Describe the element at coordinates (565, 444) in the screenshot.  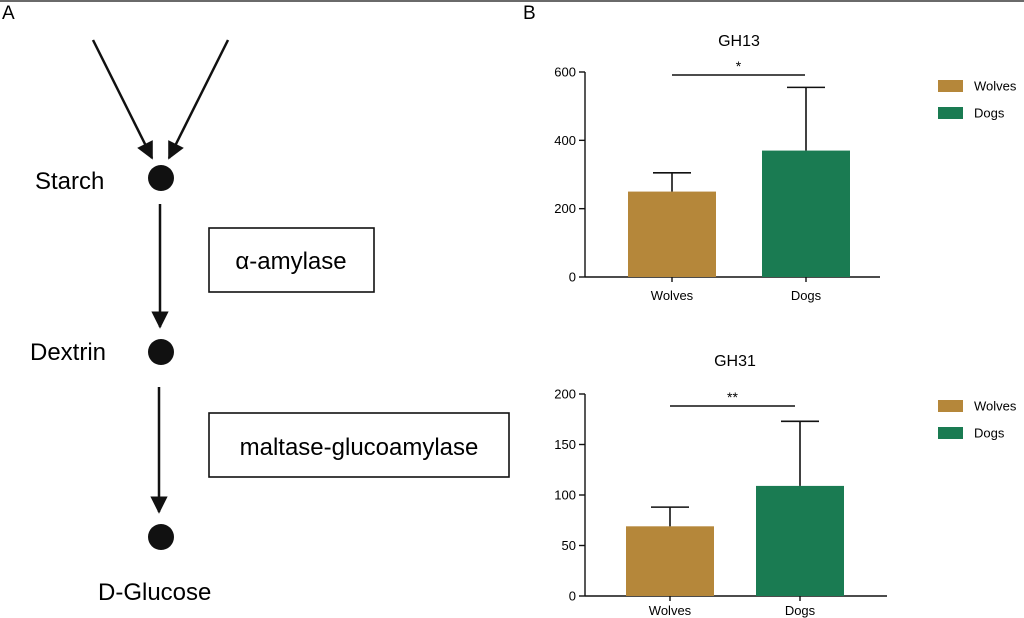
I see `y-tick-label: 150` at that location.